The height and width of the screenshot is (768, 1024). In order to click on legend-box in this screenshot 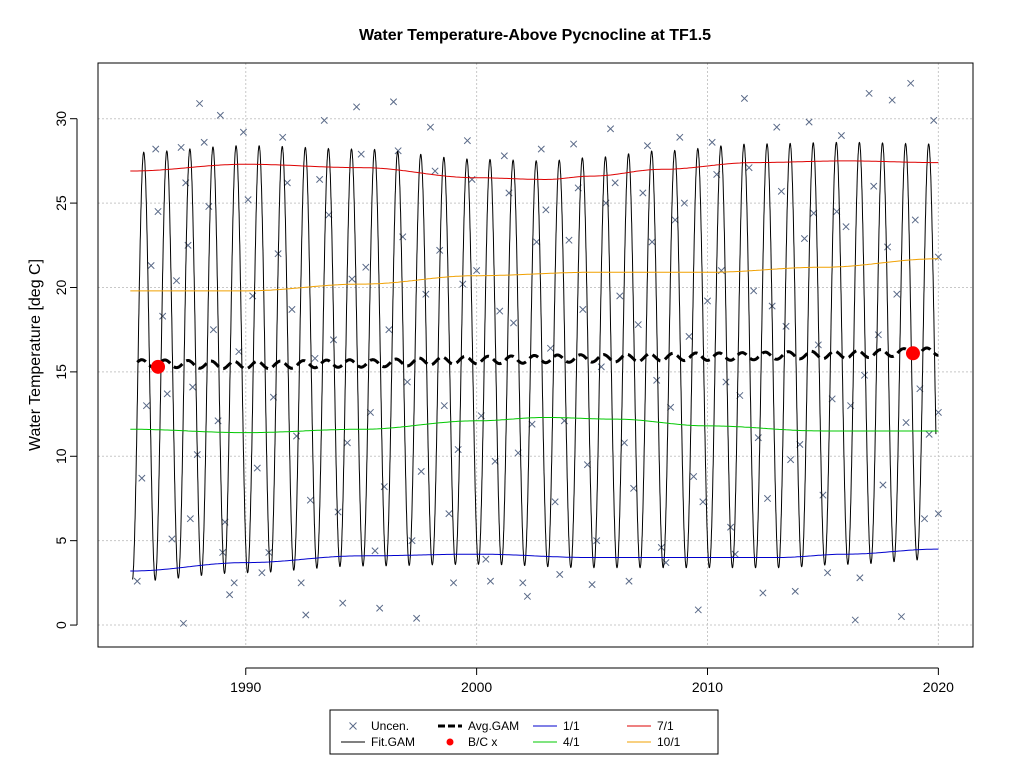, I will do `click(524, 732)`.